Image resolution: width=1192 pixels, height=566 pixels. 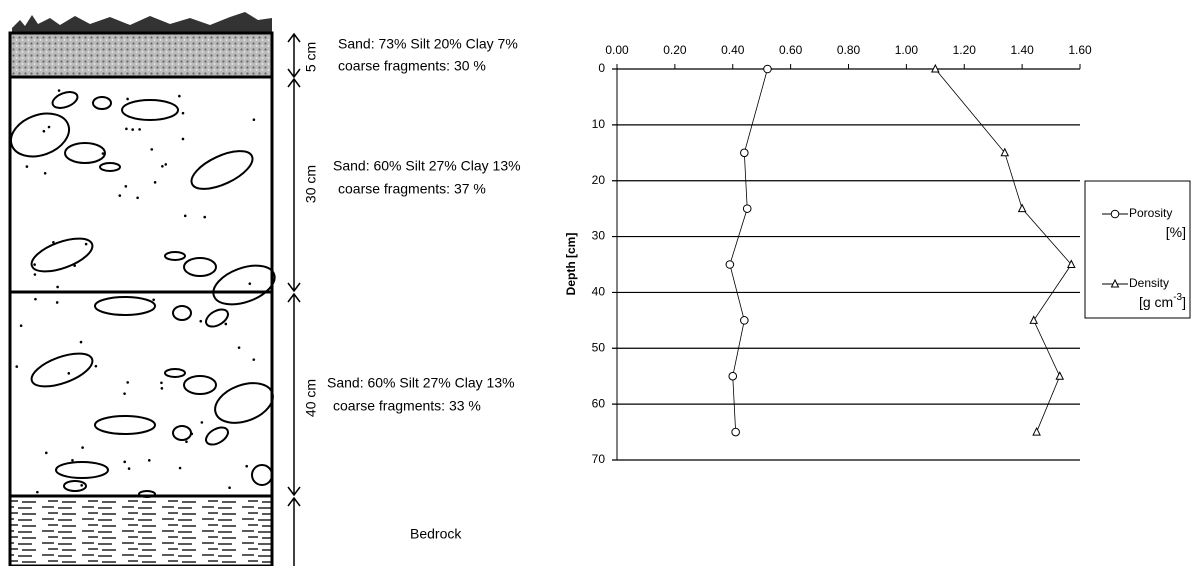 What do you see at coordinates (1177, 297) in the screenshot?
I see `unit-part: -3` at bounding box center [1177, 297].